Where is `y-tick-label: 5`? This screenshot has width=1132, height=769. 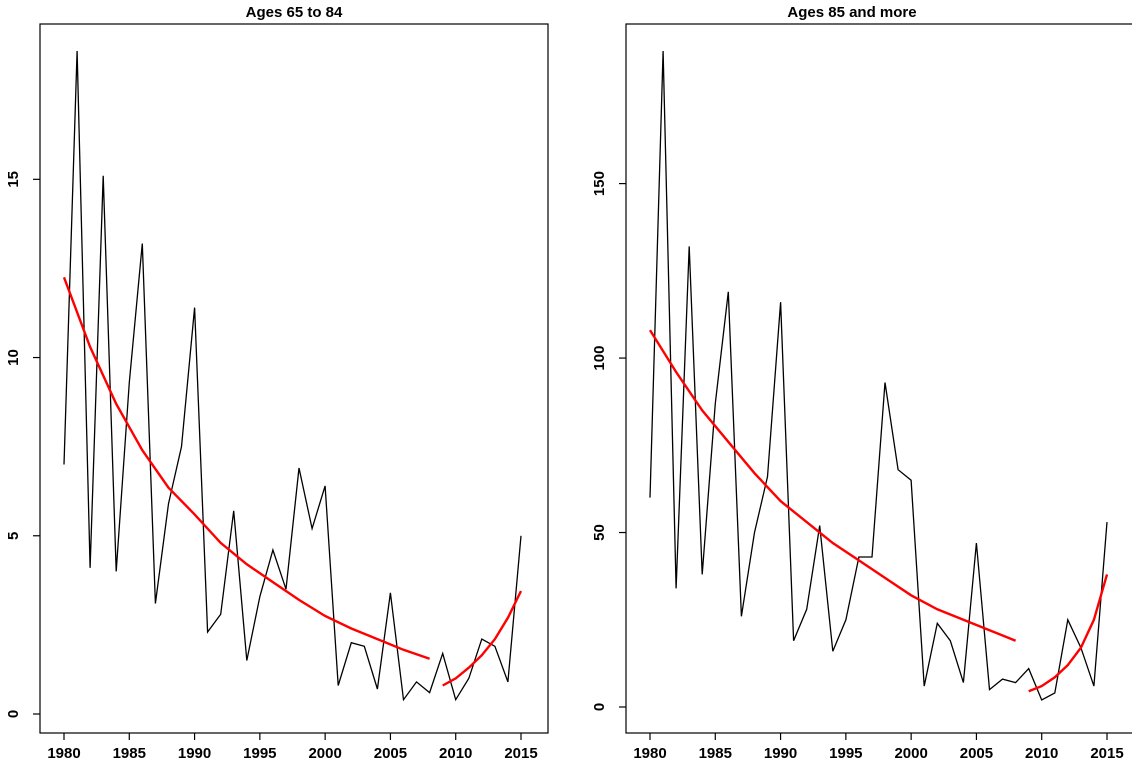
y-tick-label: 5 is located at coordinates (13, 536).